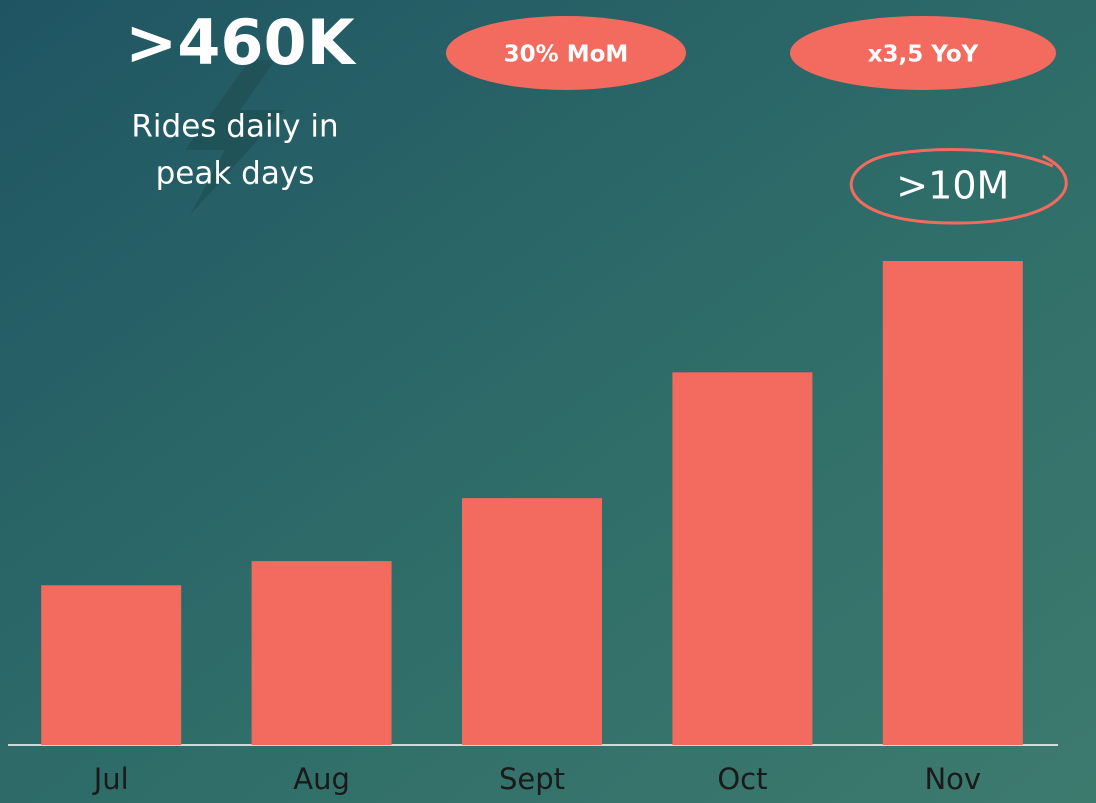 The height and width of the screenshot is (803, 1096). I want to click on badge-label: 30% MoM, so click(566, 55).